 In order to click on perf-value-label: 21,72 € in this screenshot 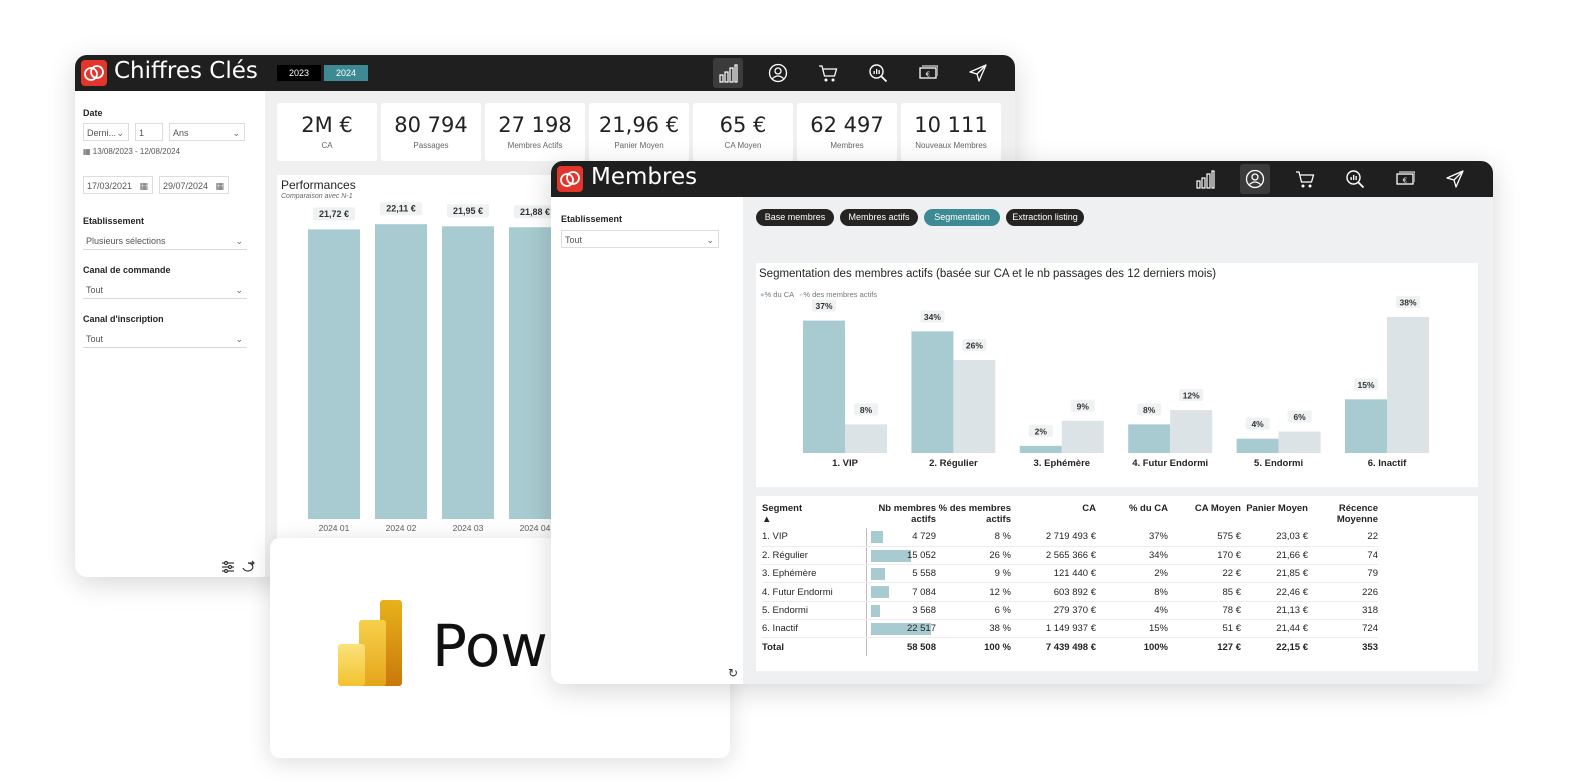, I will do `click(334, 214)`.